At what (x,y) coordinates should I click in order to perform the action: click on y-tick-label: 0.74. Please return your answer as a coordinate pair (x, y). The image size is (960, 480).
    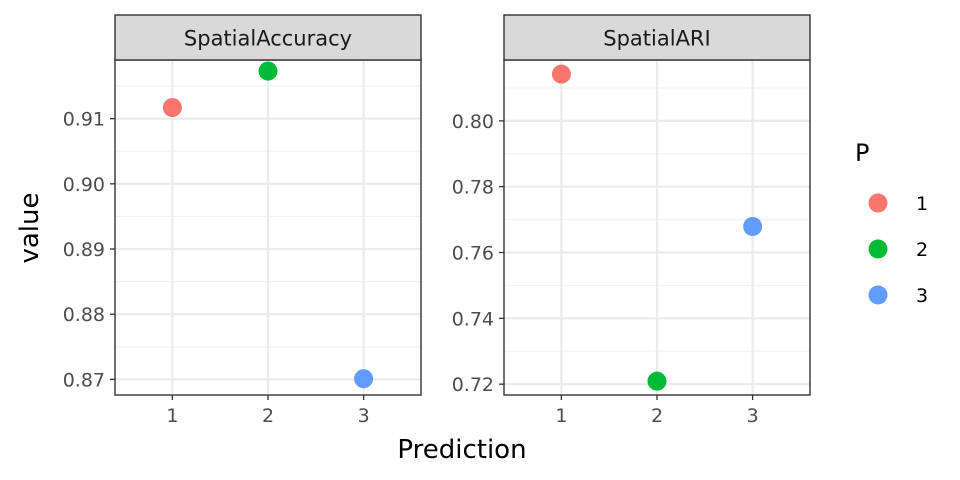
    Looking at the image, I should click on (473, 319).